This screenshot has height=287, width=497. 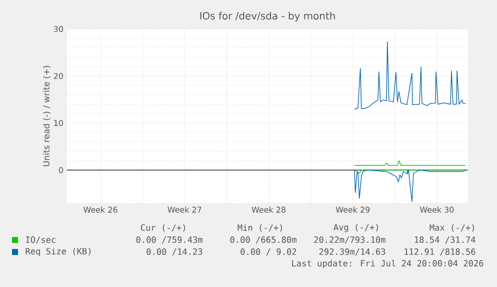 I want to click on text: Min (-/+), so click(x=260, y=228).